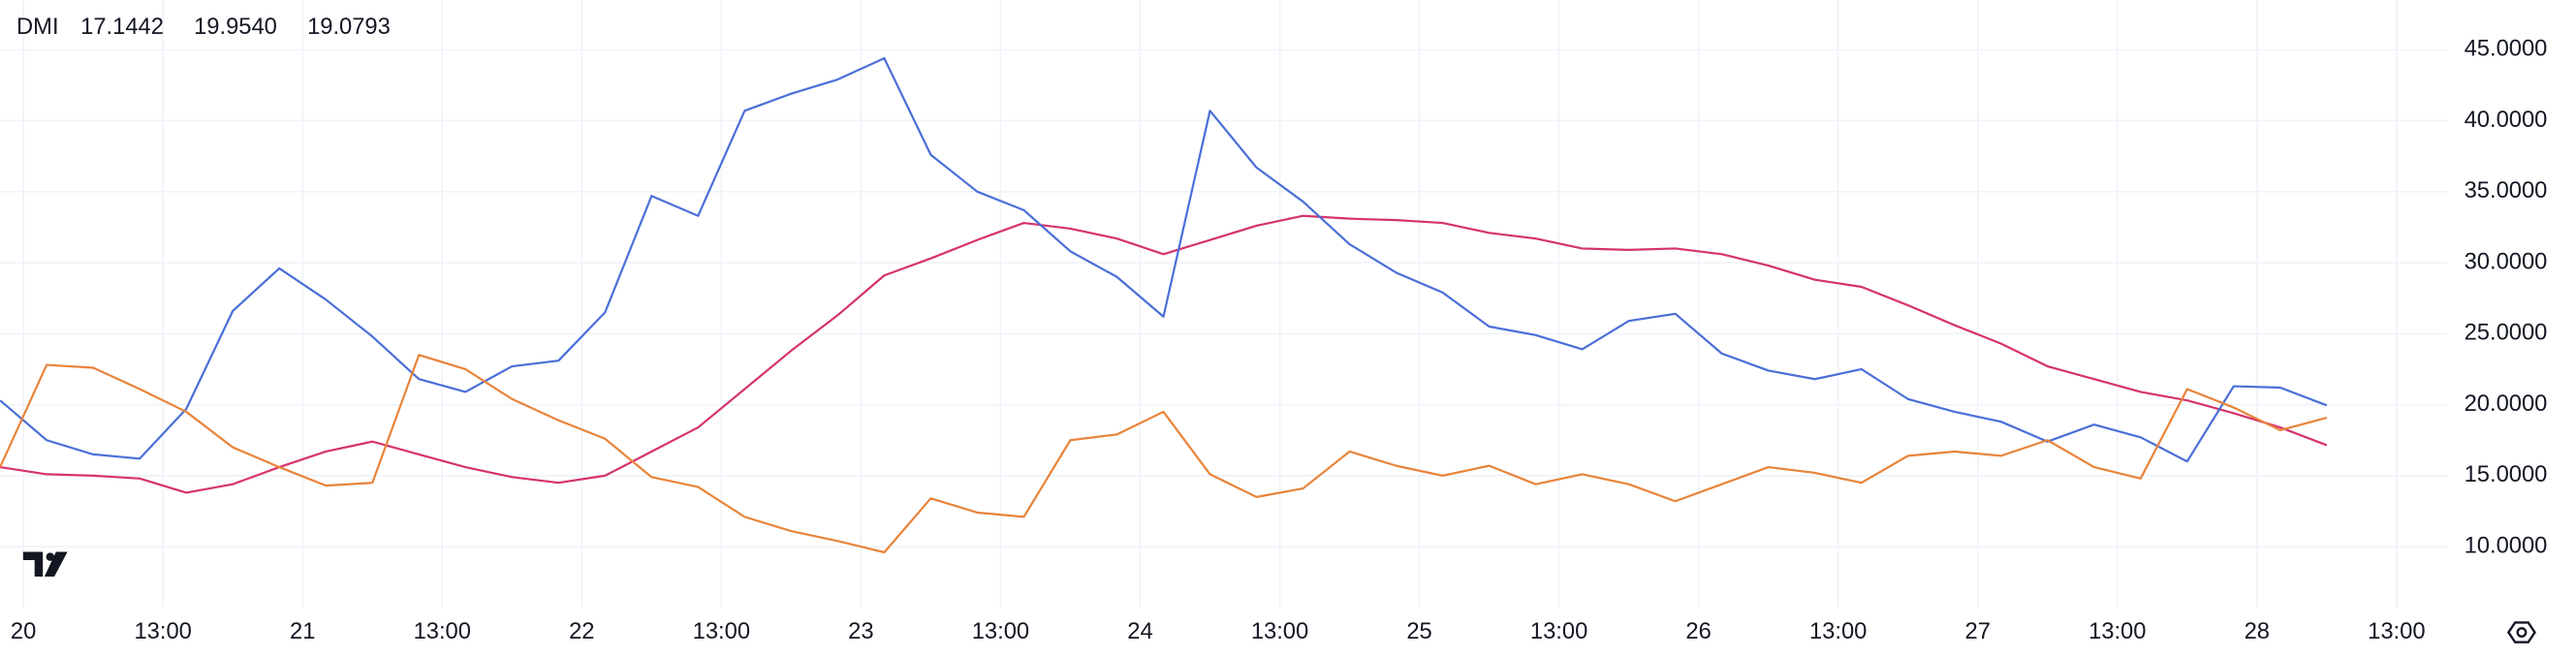 This screenshot has width=2576, height=657. What do you see at coordinates (23, 631) in the screenshot?
I see `x-tick-label: 20` at bounding box center [23, 631].